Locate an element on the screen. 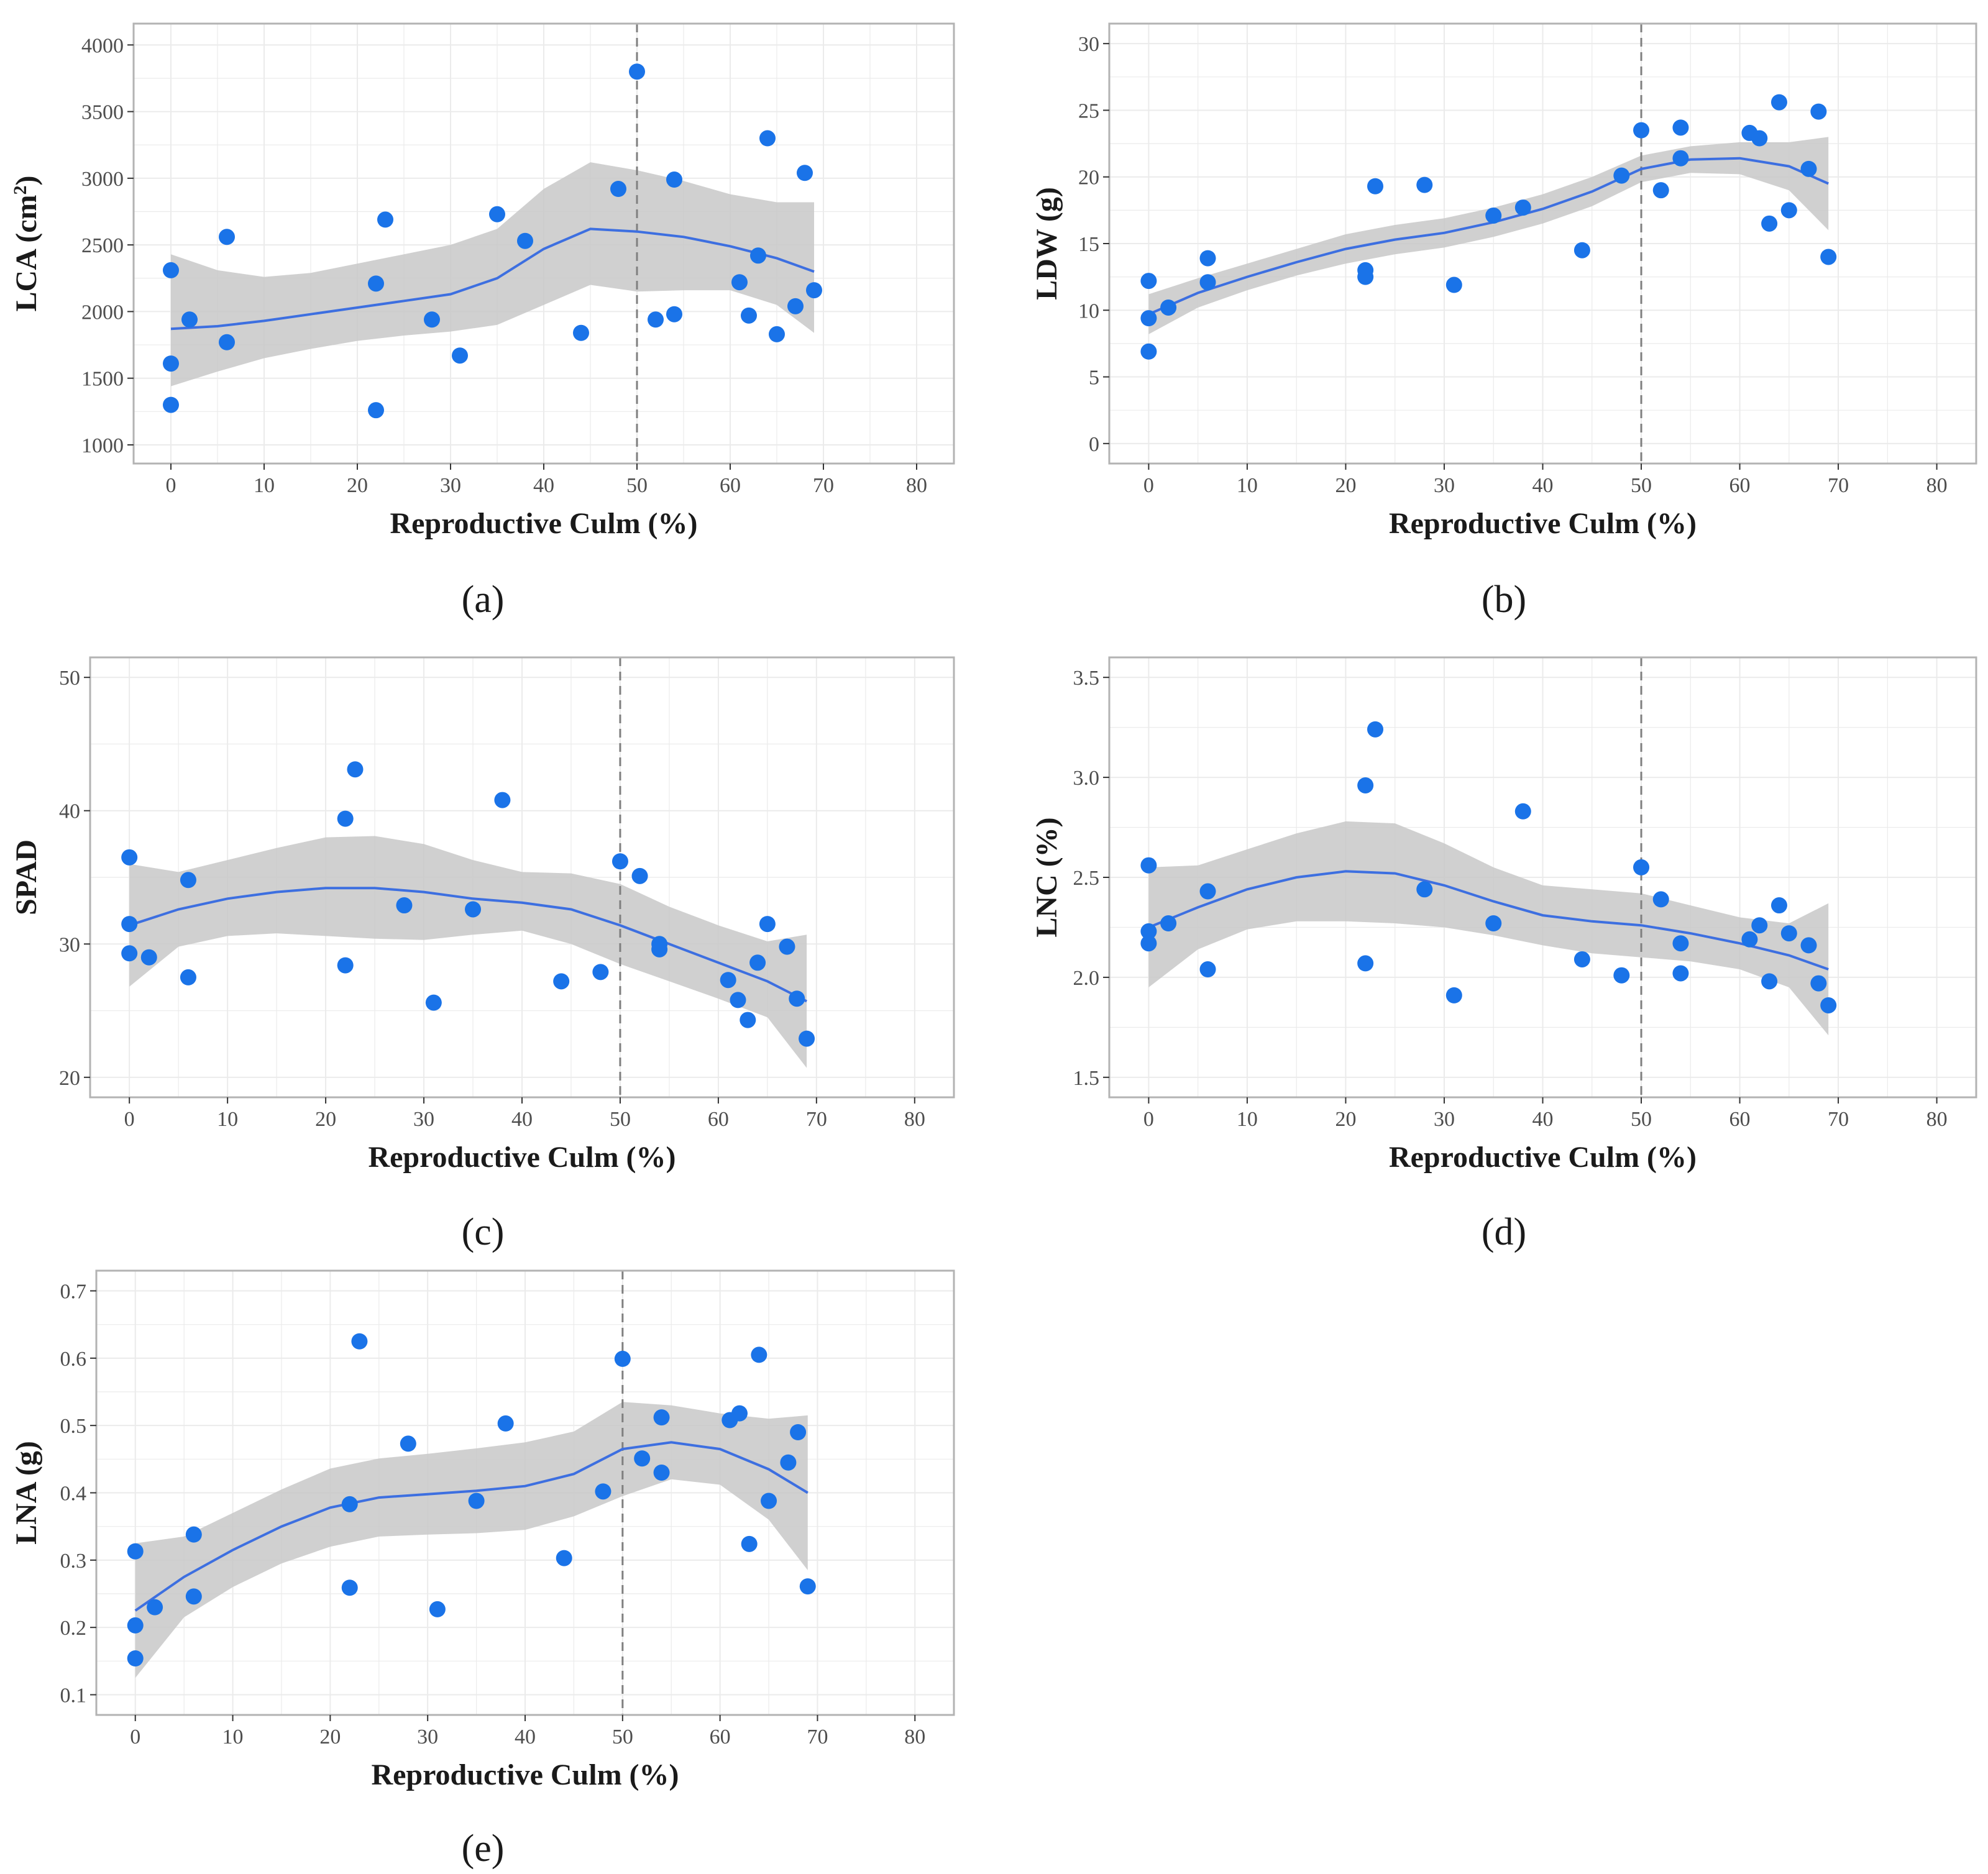 The width and height of the screenshot is (1988, 1874). y-tick-label: 10 is located at coordinates (1088, 310).